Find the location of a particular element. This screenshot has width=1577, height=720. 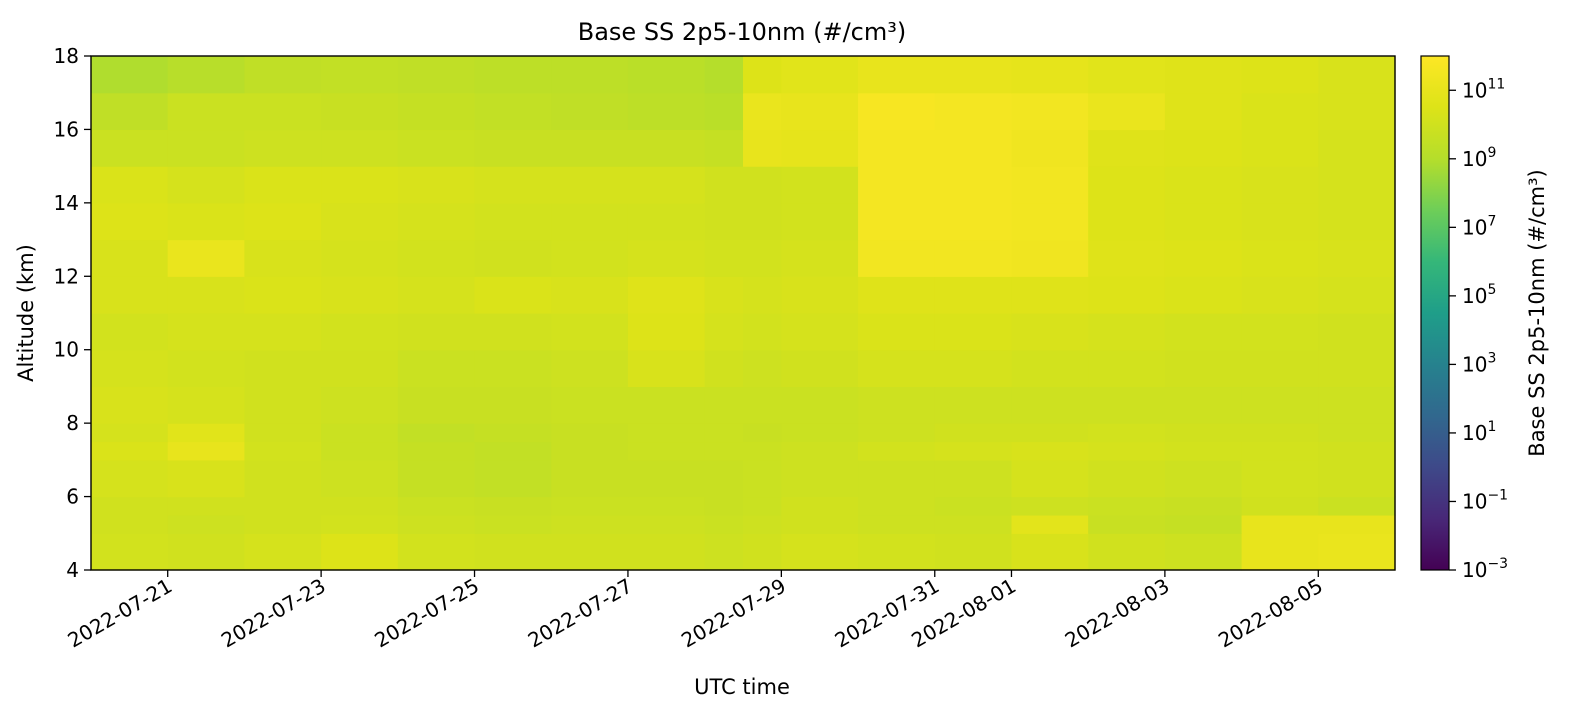

y-tick-label: 6 is located at coordinates (72, 497).